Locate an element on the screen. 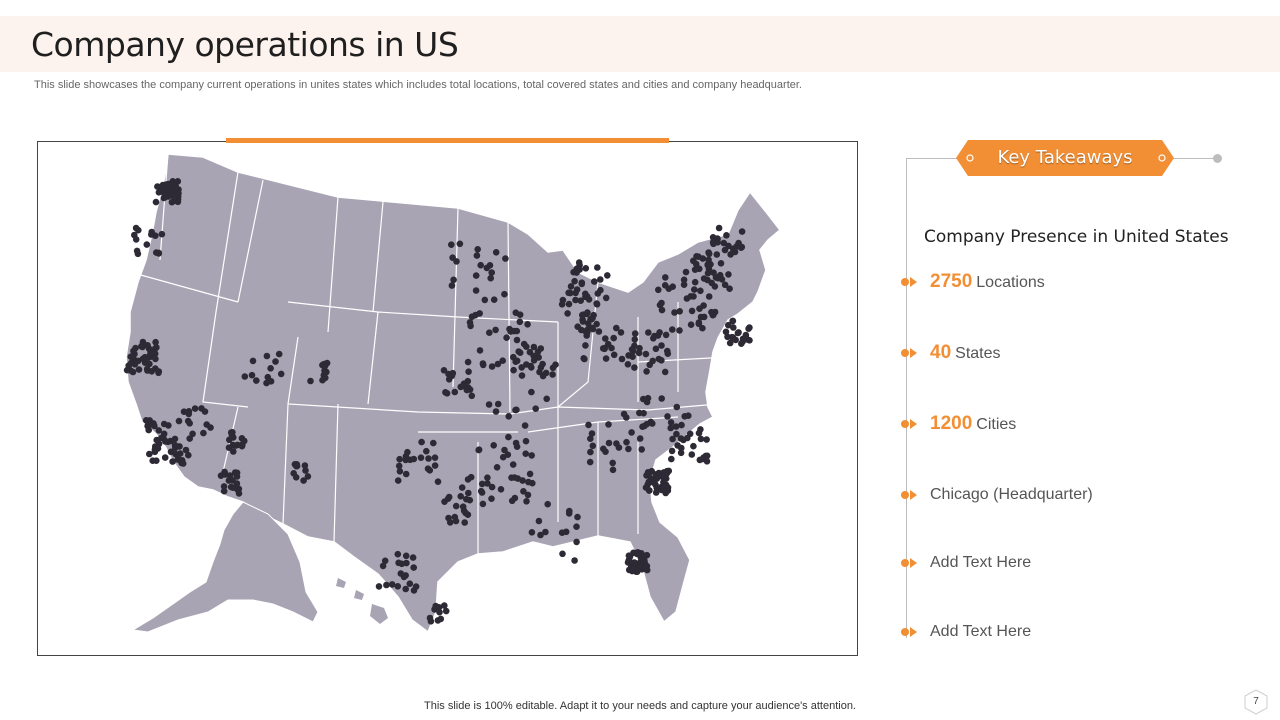 This screenshot has width=1280, height=720. takeaway-item-locations: 2750 Locations is located at coordinates (972, 282).